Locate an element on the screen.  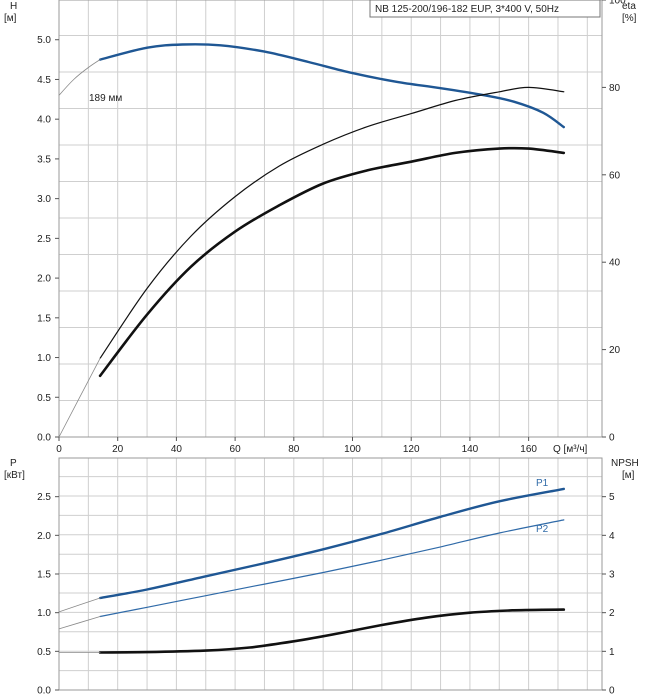
curve-h-extrapolated is located at coordinates (79, 77).